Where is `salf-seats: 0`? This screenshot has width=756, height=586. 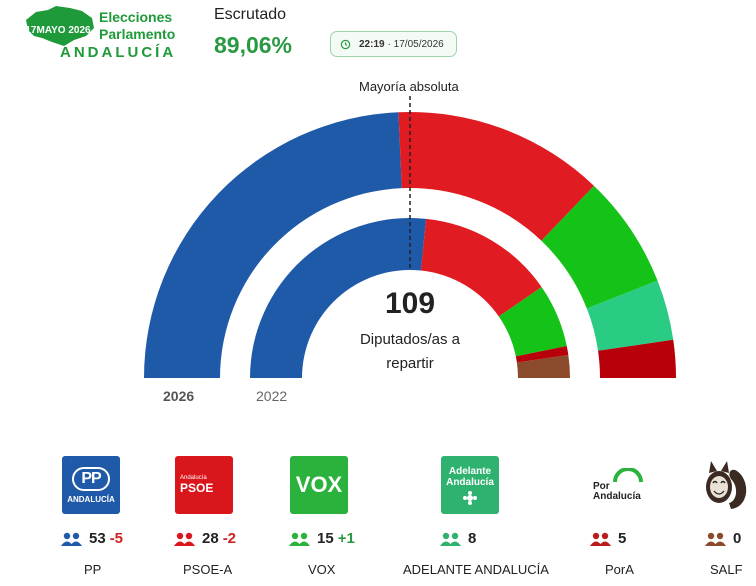 salf-seats: 0 is located at coordinates (722, 538).